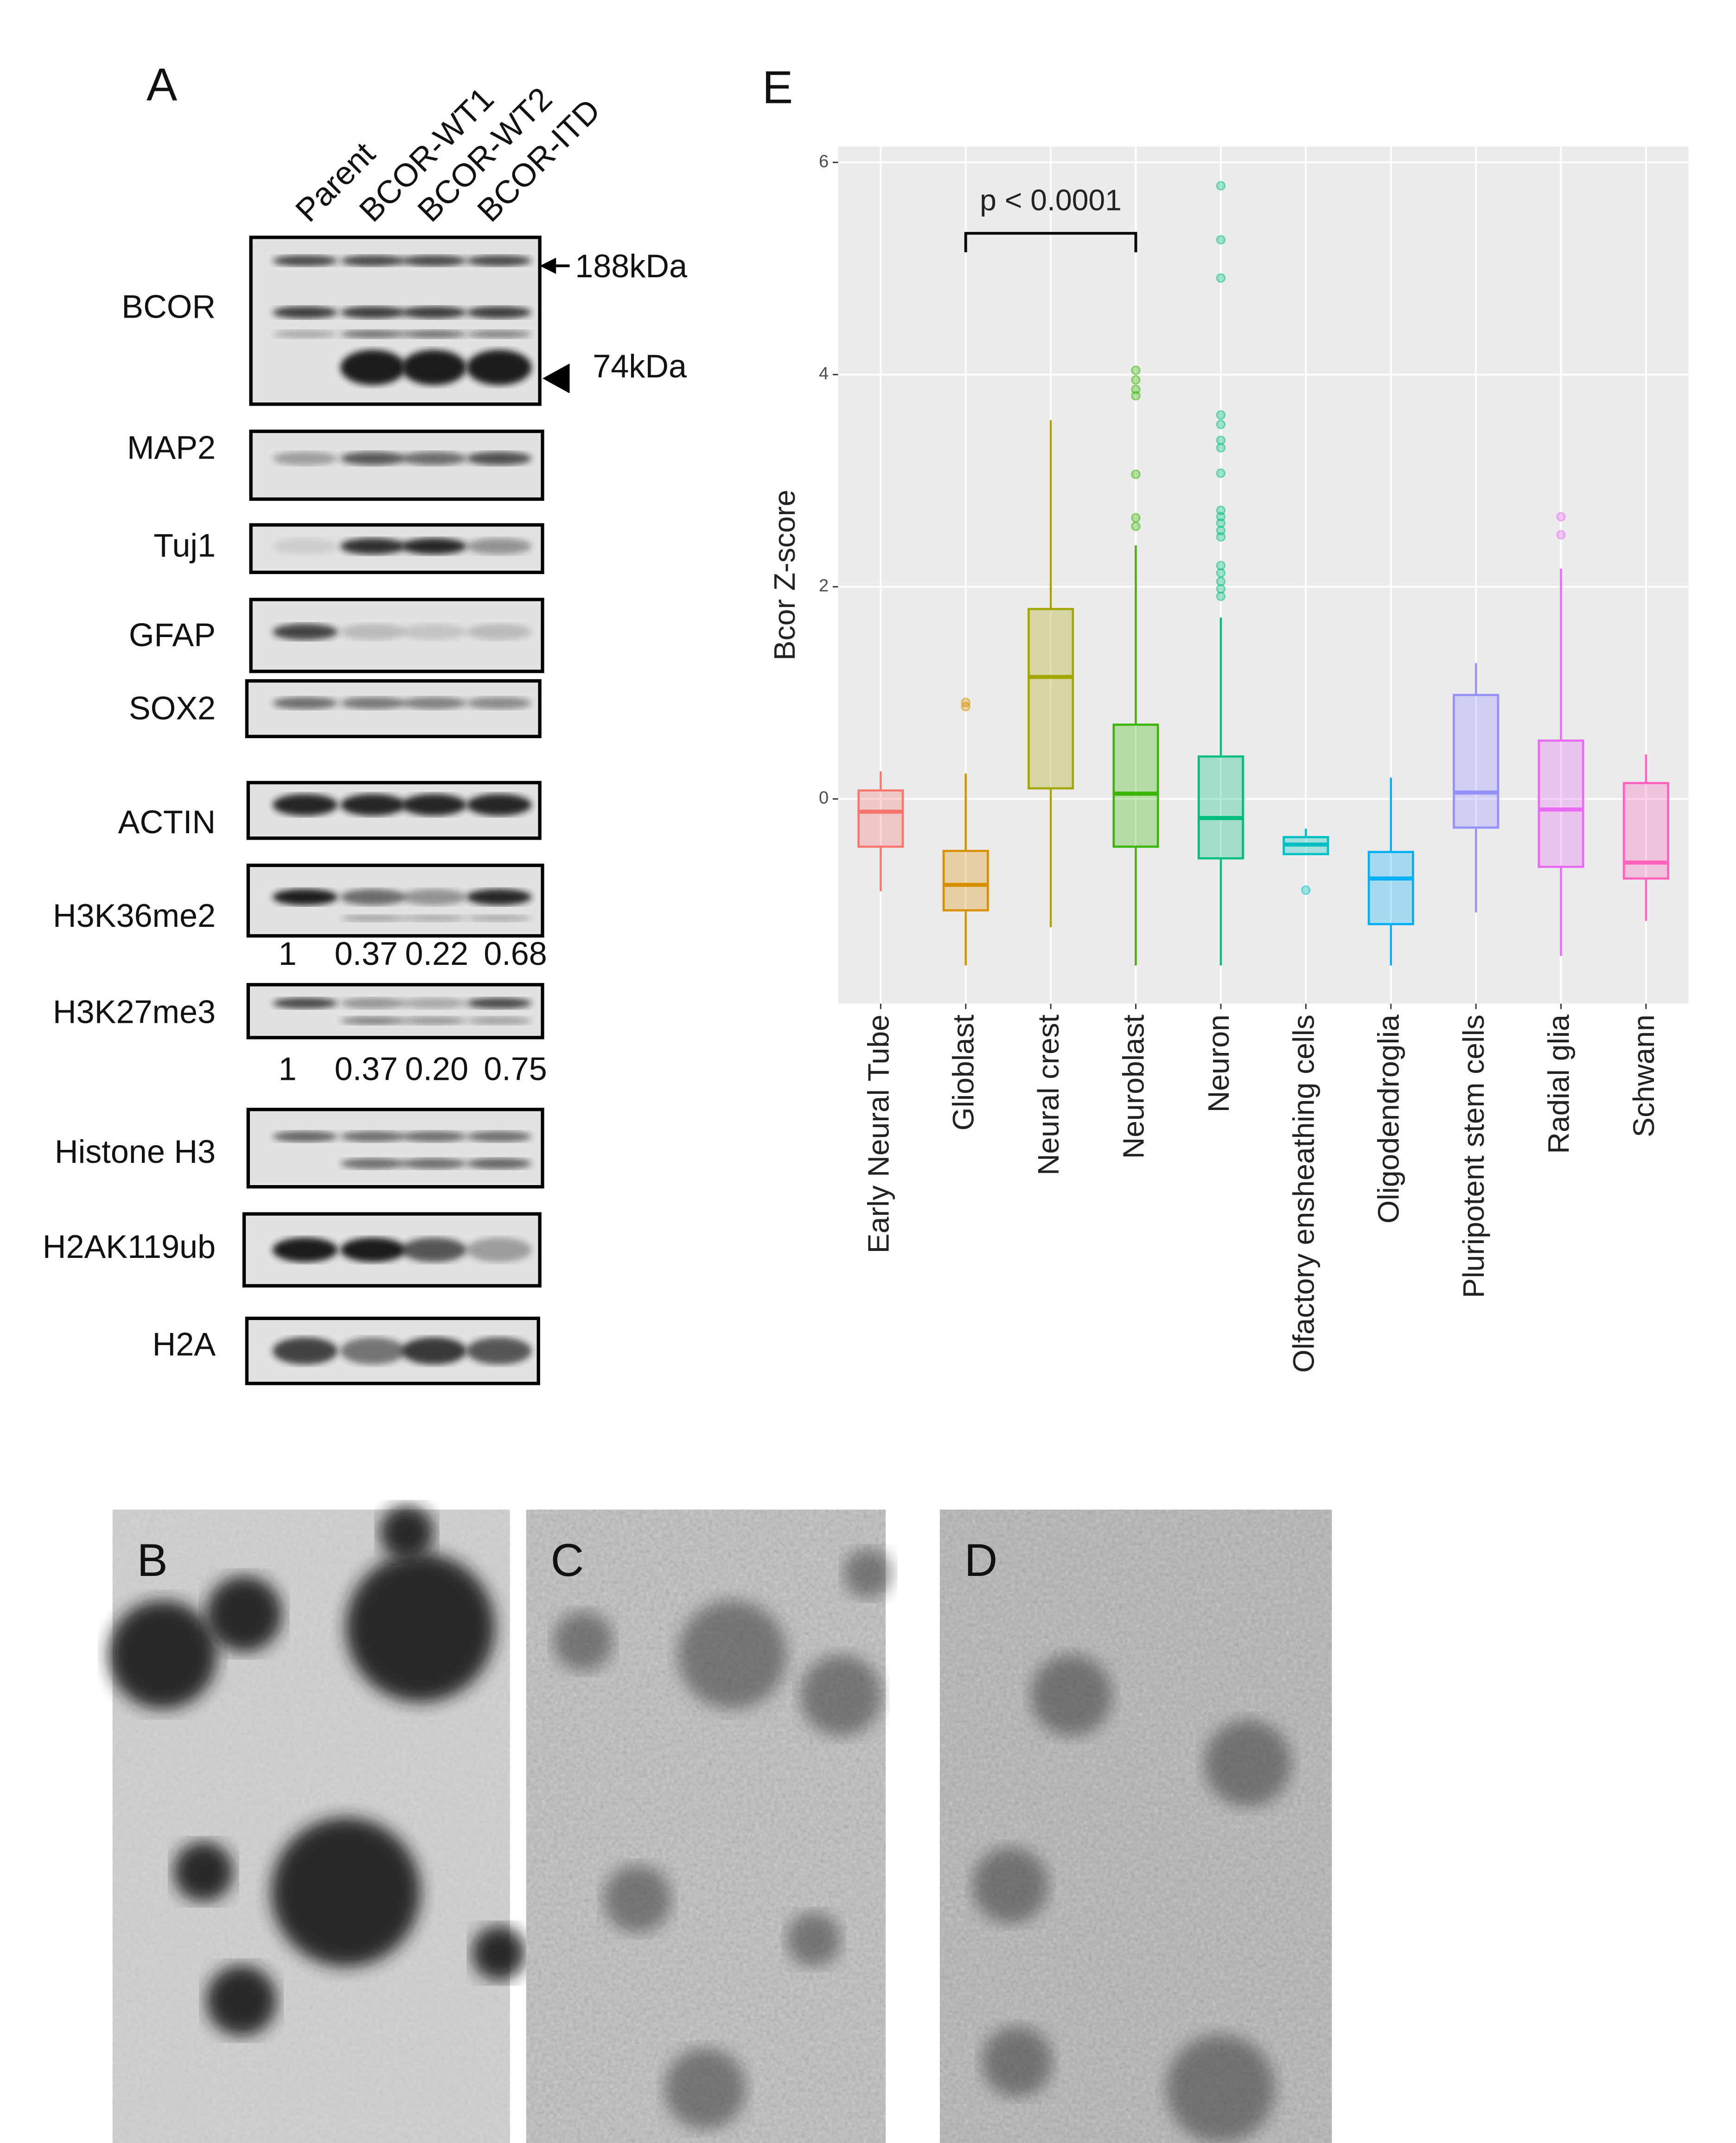 The width and height of the screenshot is (1736, 2143). Describe the element at coordinates (1473, 1156) in the screenshot. I see `x-tick-label: Pluripotent stem cells` at that location.